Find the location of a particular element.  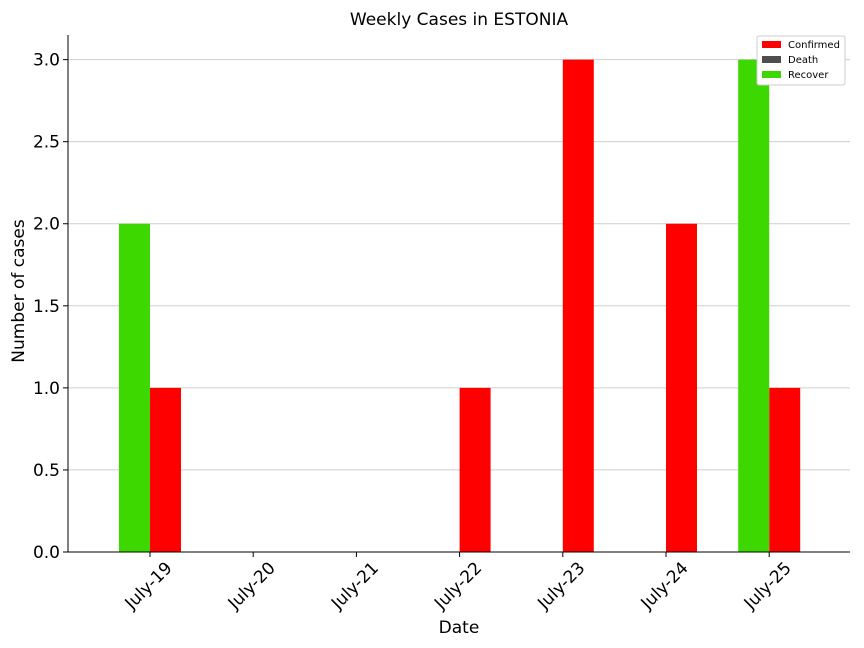

y-tick-label: 1.5 is located at coordinates (46, 307).